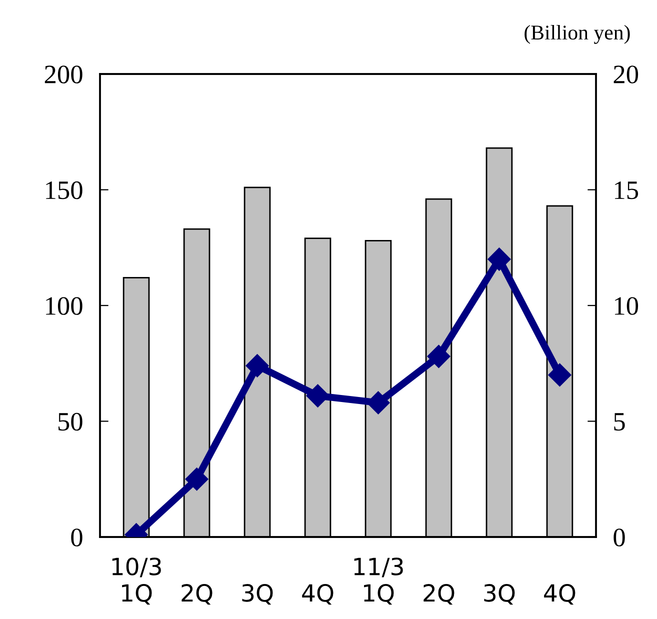 This screenshot has height=619, width=657. Describe the element at coordinates (626, 75) in the screenshot. I see `y2-tick-label: 20` at that location.